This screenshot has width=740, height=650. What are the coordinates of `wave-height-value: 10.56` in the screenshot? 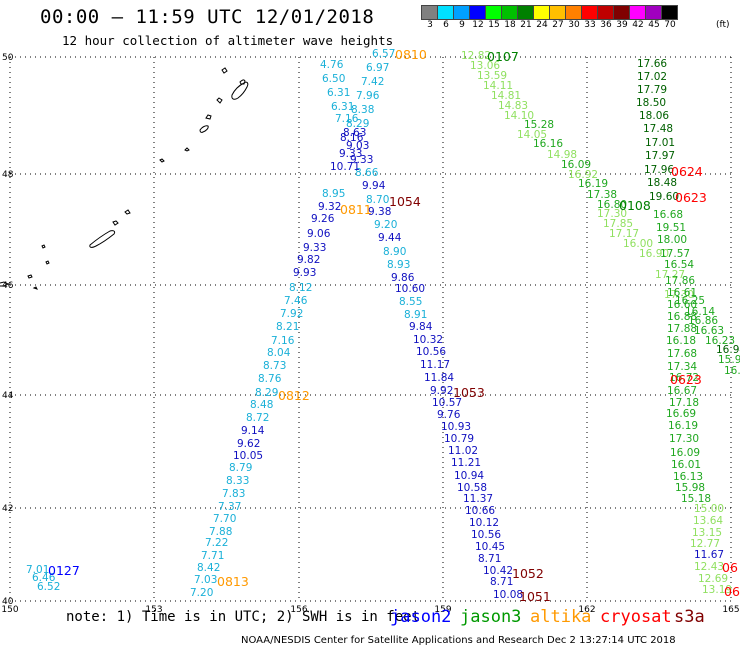 It's located at (431, 352).